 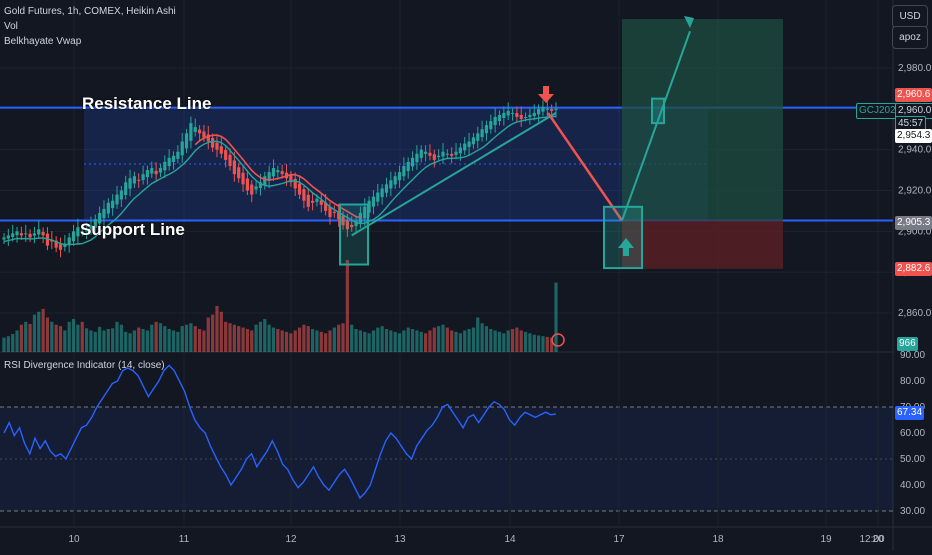 I want to click on entry-price-tag: 2,905.3, so click(x=913, y=223).